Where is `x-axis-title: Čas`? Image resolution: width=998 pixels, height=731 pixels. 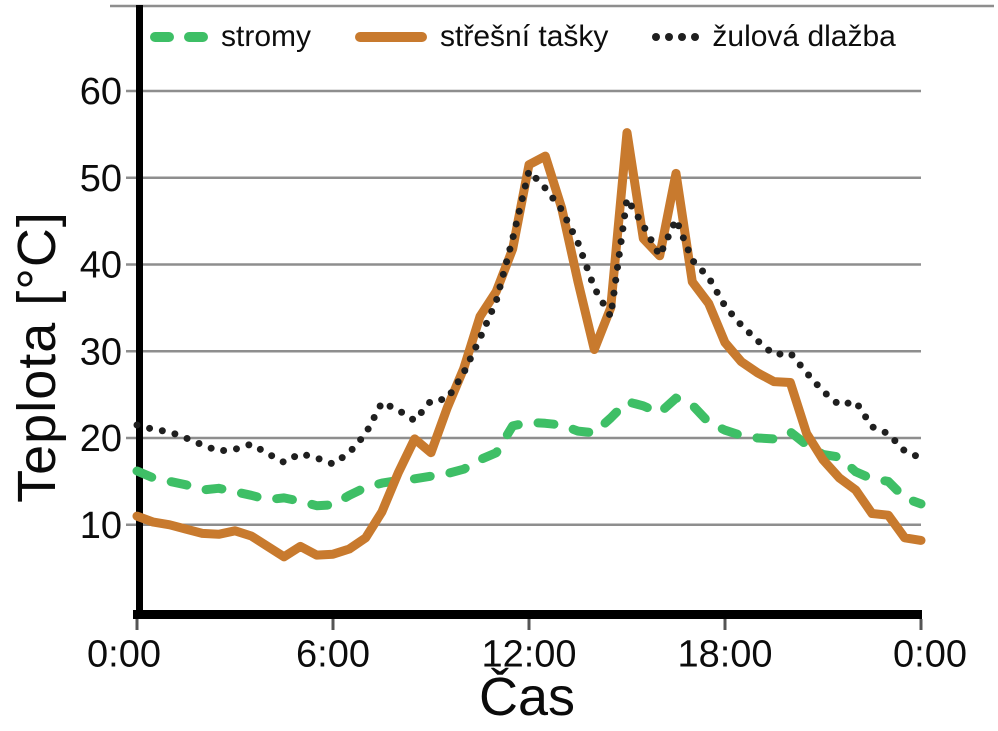
x-axis-title: Čas is located at coordinates (527, 697).